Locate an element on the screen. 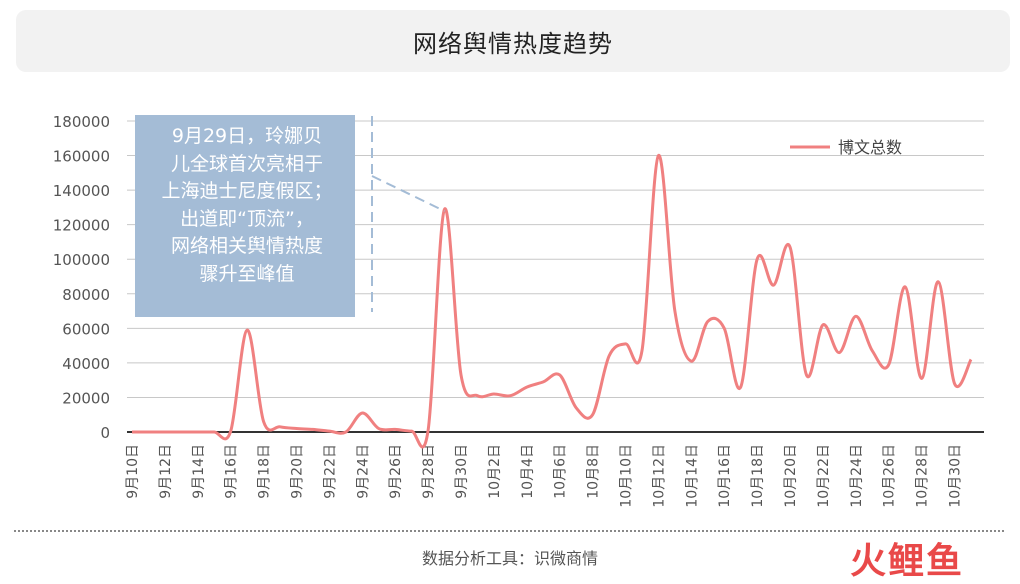  annotation-line: 出道即“顶流”， is located at coordinates (247, 218).